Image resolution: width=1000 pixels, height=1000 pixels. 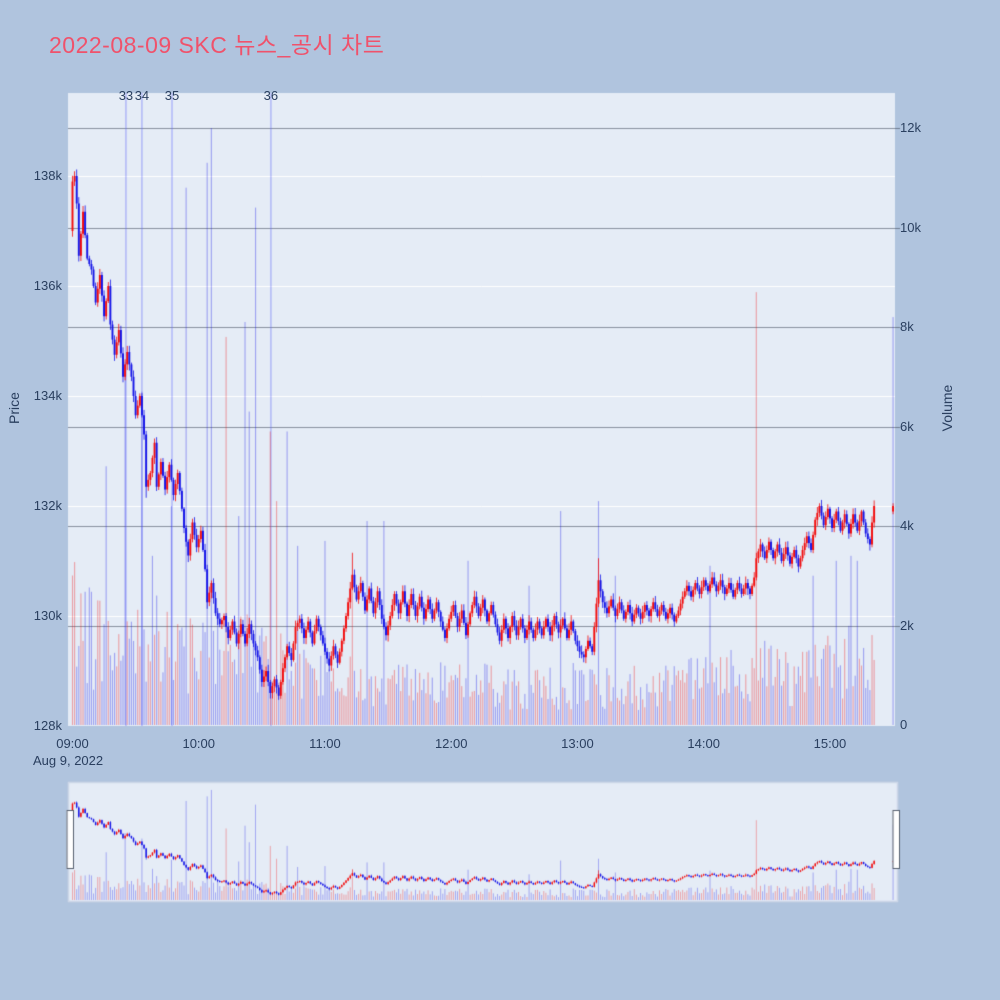 I want to click on rangeslider-track, so click(x=483, y=842).